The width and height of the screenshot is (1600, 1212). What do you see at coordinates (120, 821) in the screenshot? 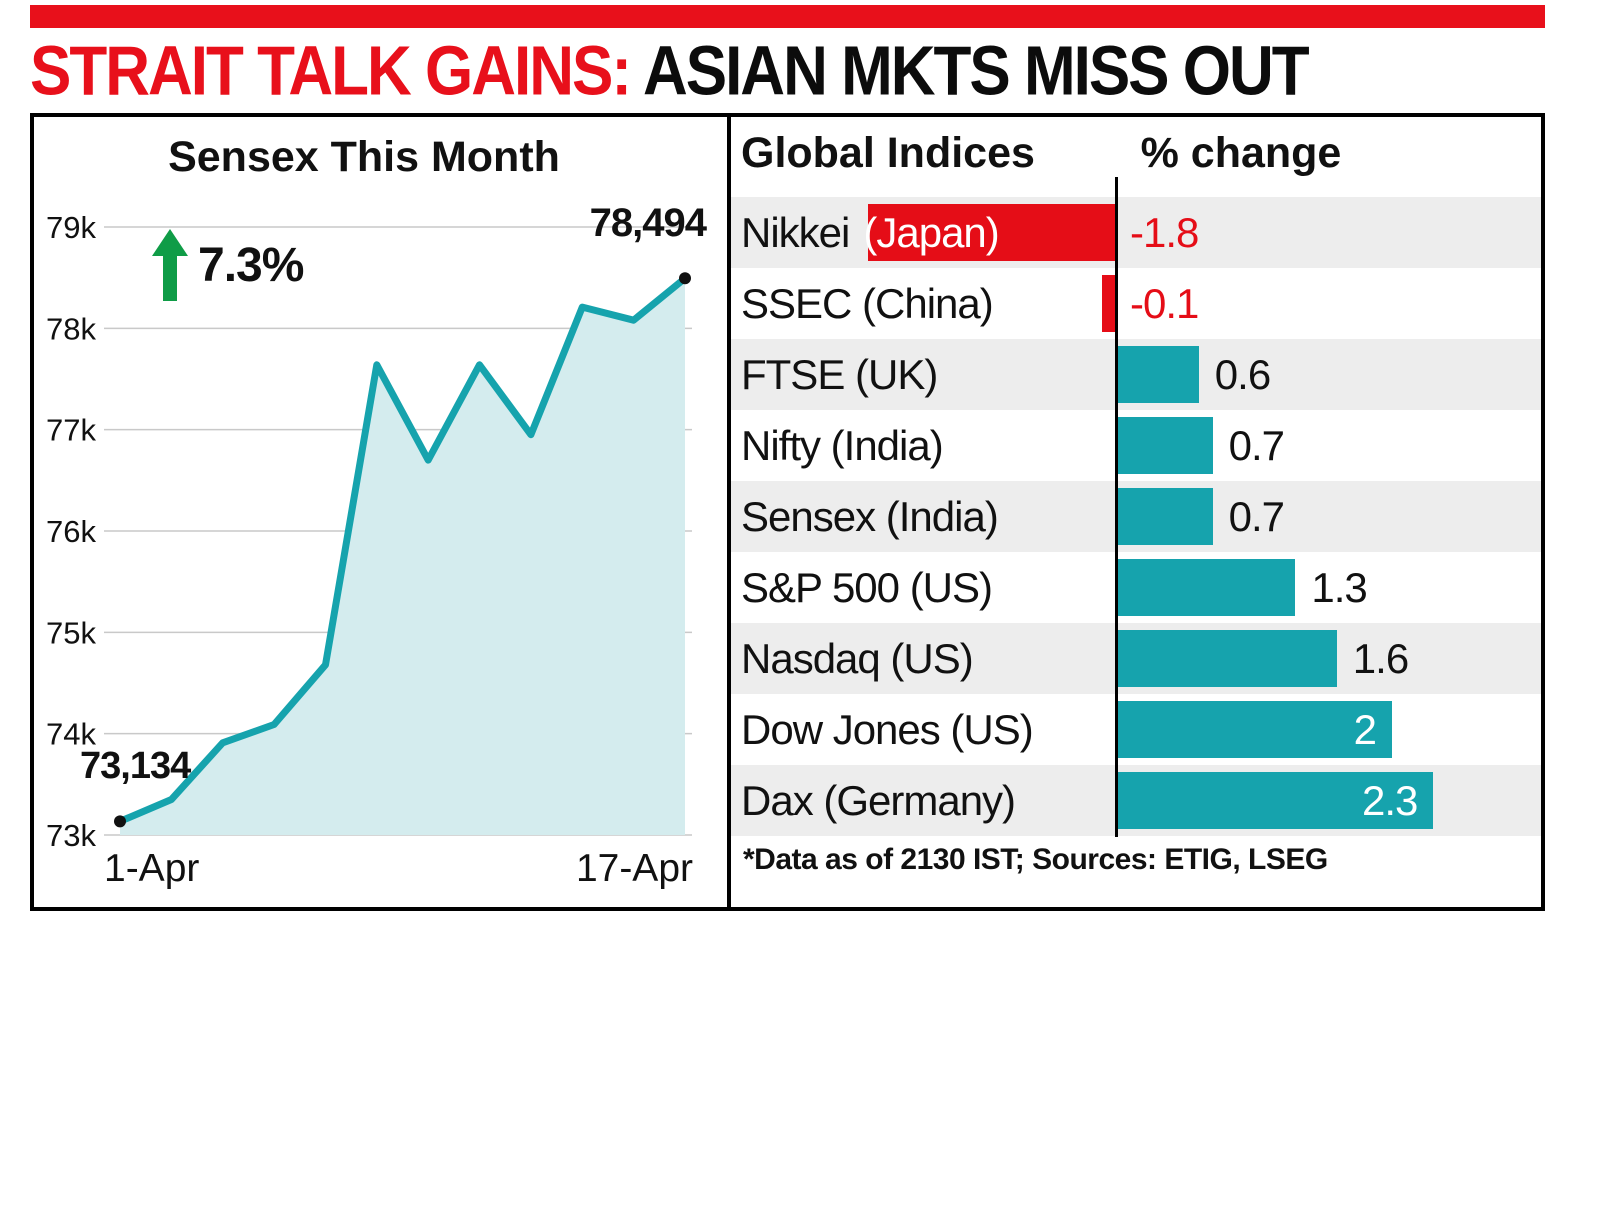
I see `start-point-dot` at bounding box center [120, 821].